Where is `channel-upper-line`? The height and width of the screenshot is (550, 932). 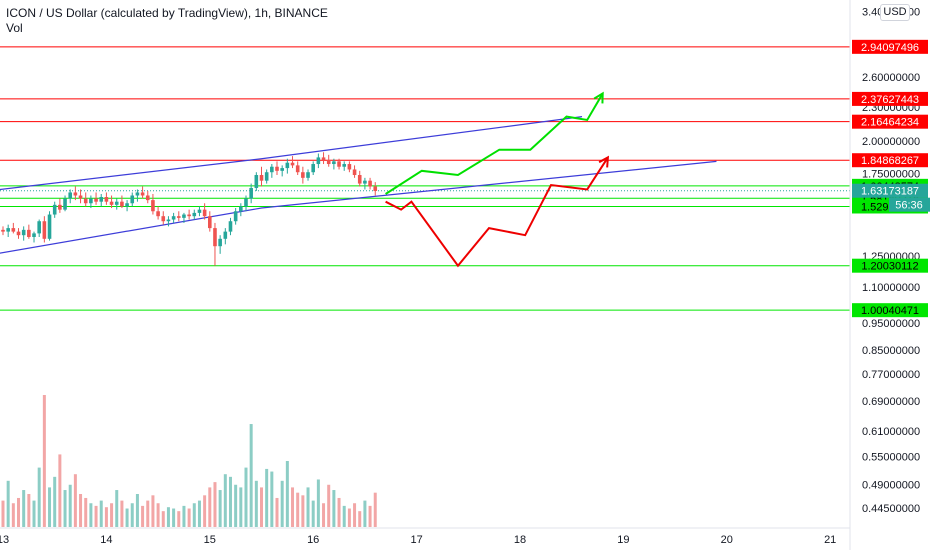
channel-upper-line is located at coordinates (291, 153).